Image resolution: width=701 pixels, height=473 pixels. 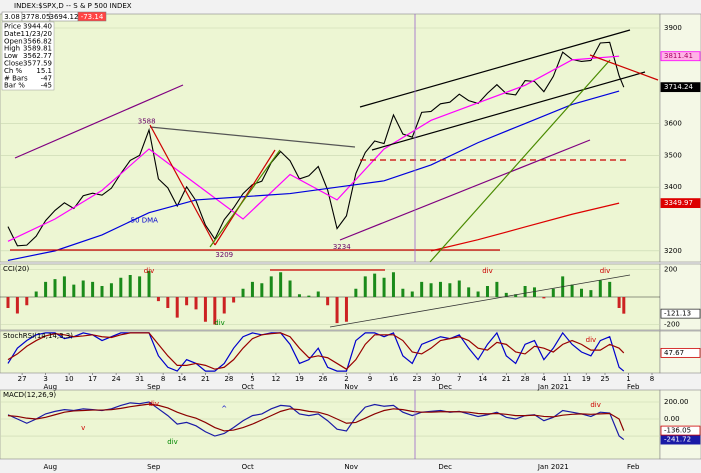 What do you see at coordinates (346, 379) in the screenshot?
I see `x-tick-label: 2` at bounding box center [346, 379].